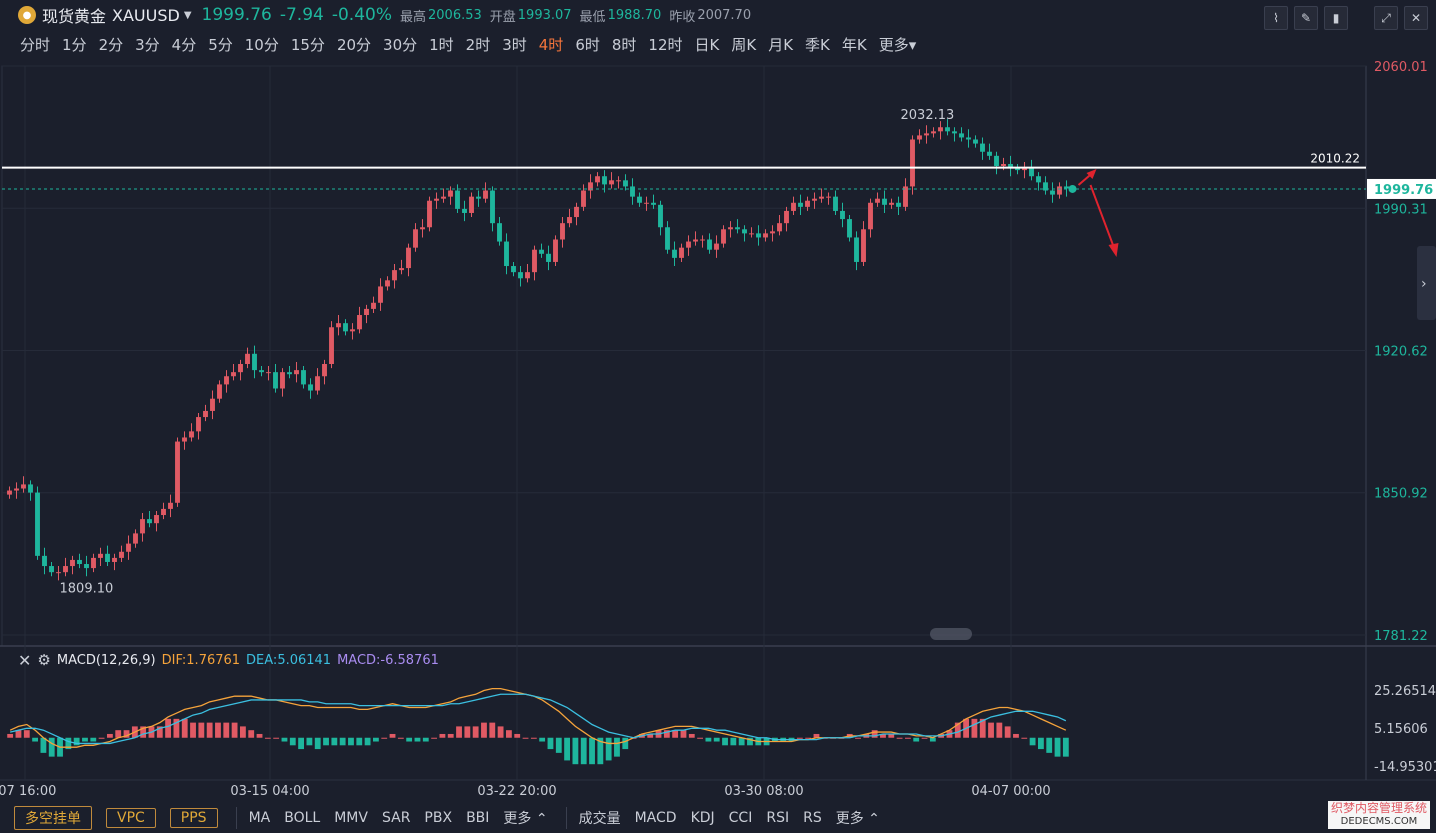  What do you see at coordinates (478, 45) in the screenshot?
I see `period-tab: 2时` at bounding box center [478, 45].